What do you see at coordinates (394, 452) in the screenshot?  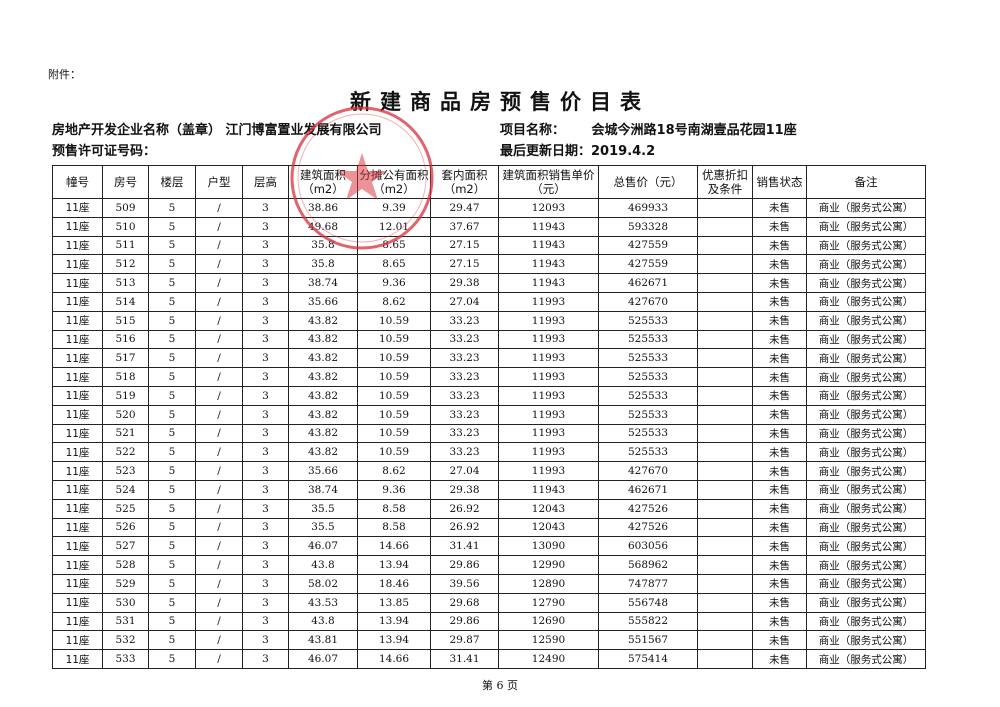 I see `table-cell: 10.59` at bounding box center [394, 452].